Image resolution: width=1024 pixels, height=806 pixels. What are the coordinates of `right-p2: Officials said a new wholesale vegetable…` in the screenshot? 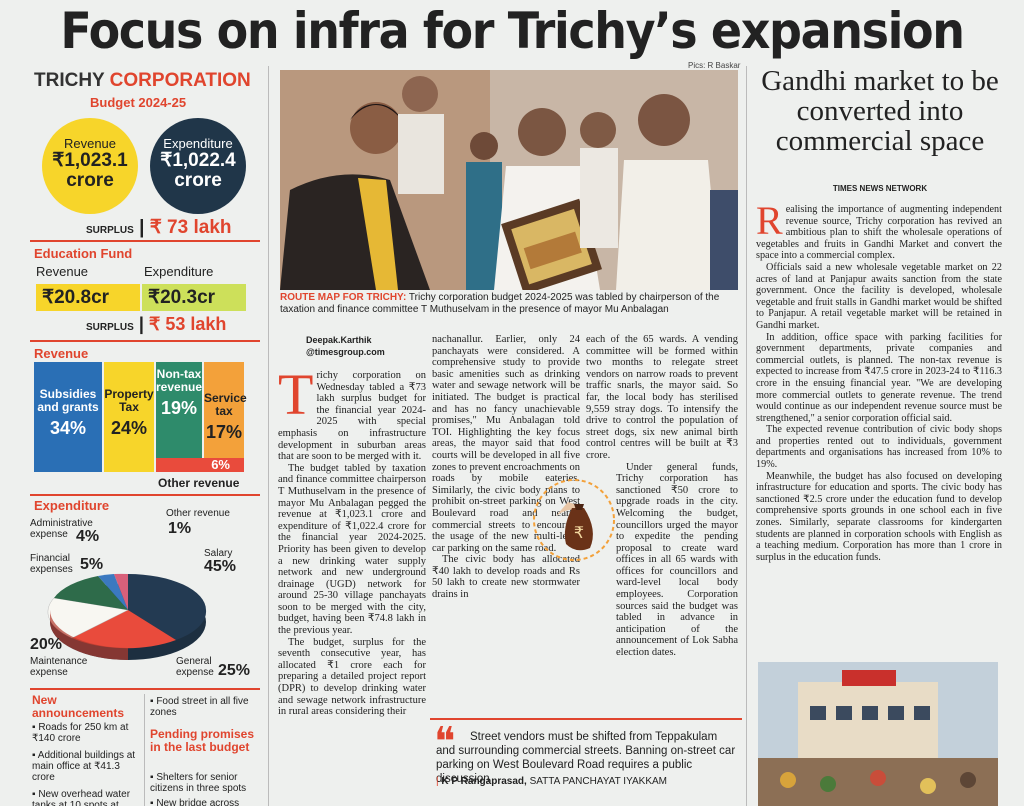 It's located at (879, 296).